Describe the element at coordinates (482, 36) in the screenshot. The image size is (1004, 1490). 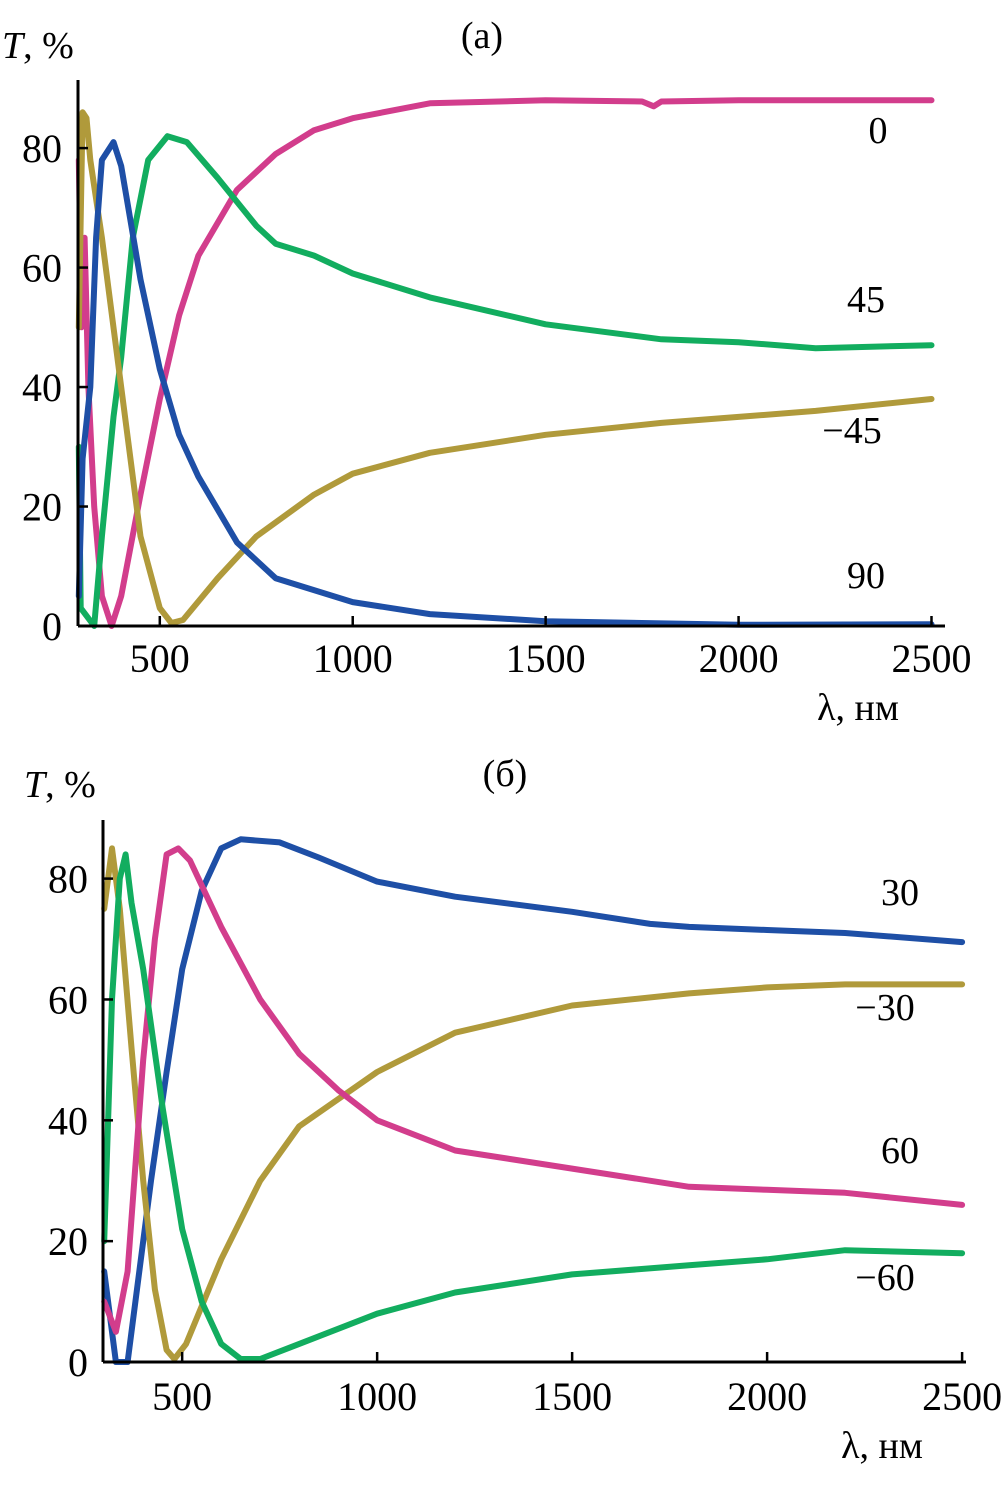
I see `panel-title: (a)` at that location.